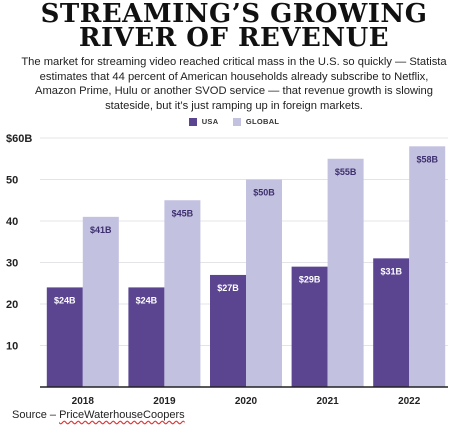 The image size is (468, 430). Describe the element at coordinates (262, 121) in the screenshot. I see `legend-label-global: GLOBAL` at that location.